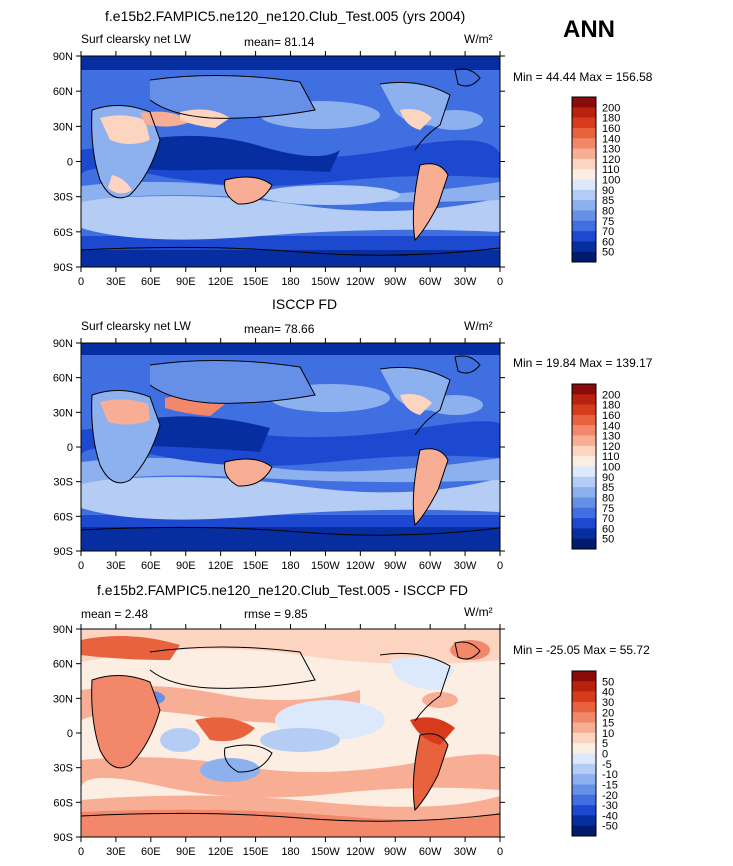  What do you see at coordinates (478, 326) in the screenshot?
I see `panel2-units: W/m²` at bounding box center [478, 326].